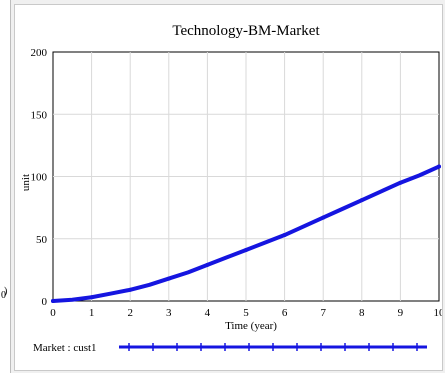 This screenshot has height=373, width=445. I want to click on x-tick-label: 3, so click(169, 313).